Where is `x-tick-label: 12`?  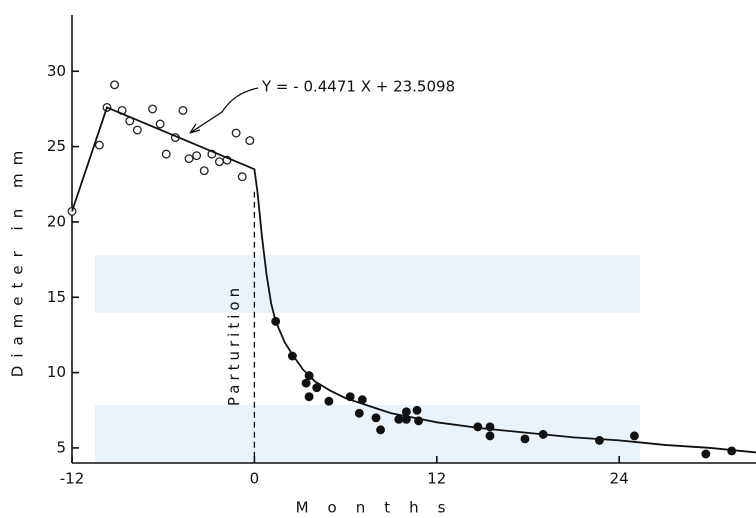 x-tick-label: 12 is located at coordinates (436, 479).